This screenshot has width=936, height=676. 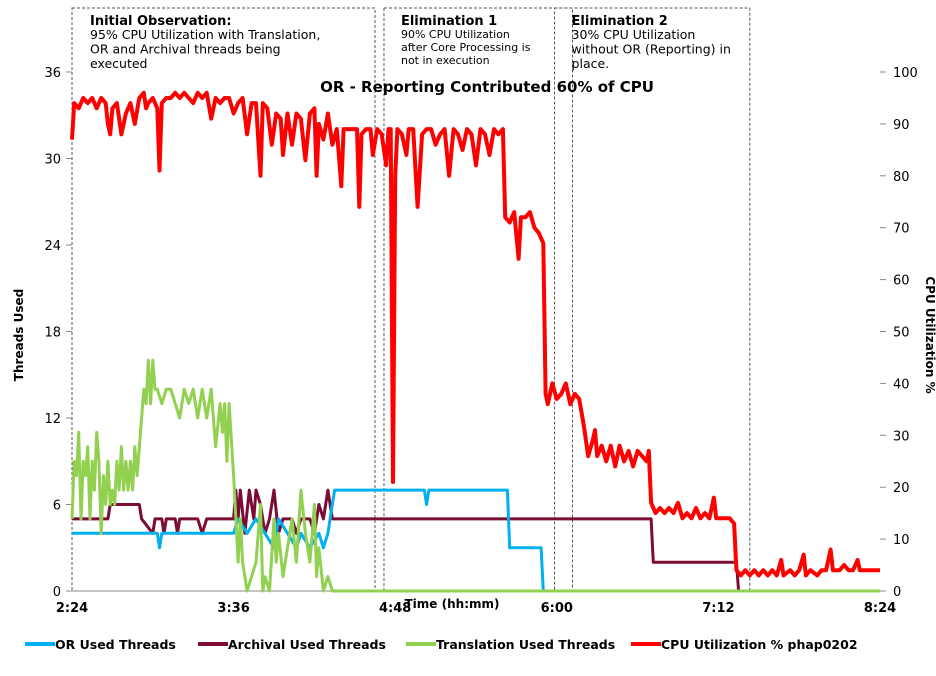 What do you see at coordinates (233, 608) in the screenshot?
I see `x-tick-label: 3:36` at bounding box center [233, 608].